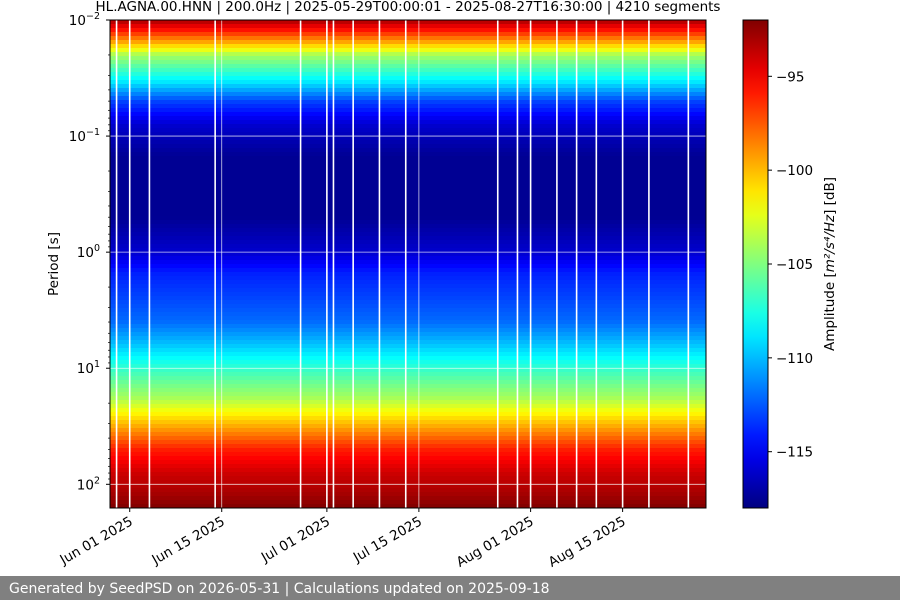 Image resolution: width=900 pixels, height=602 pixels. I want to click on y-tick-label: 10⁻², so click(84, 20).